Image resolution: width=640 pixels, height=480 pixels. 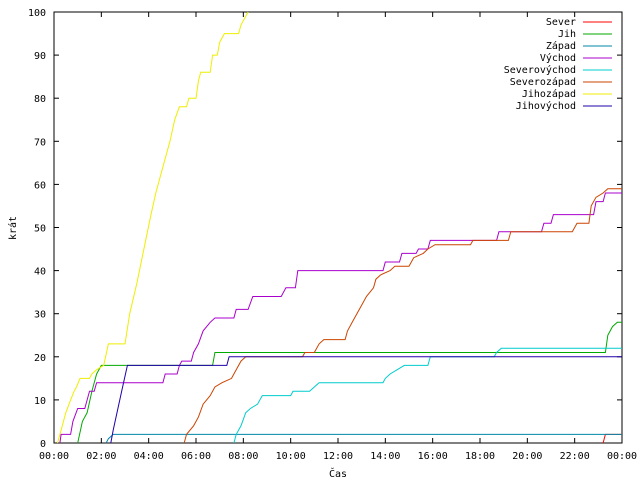 I want to click on legend-label: Jihozápad, so click(x=549, y=94).